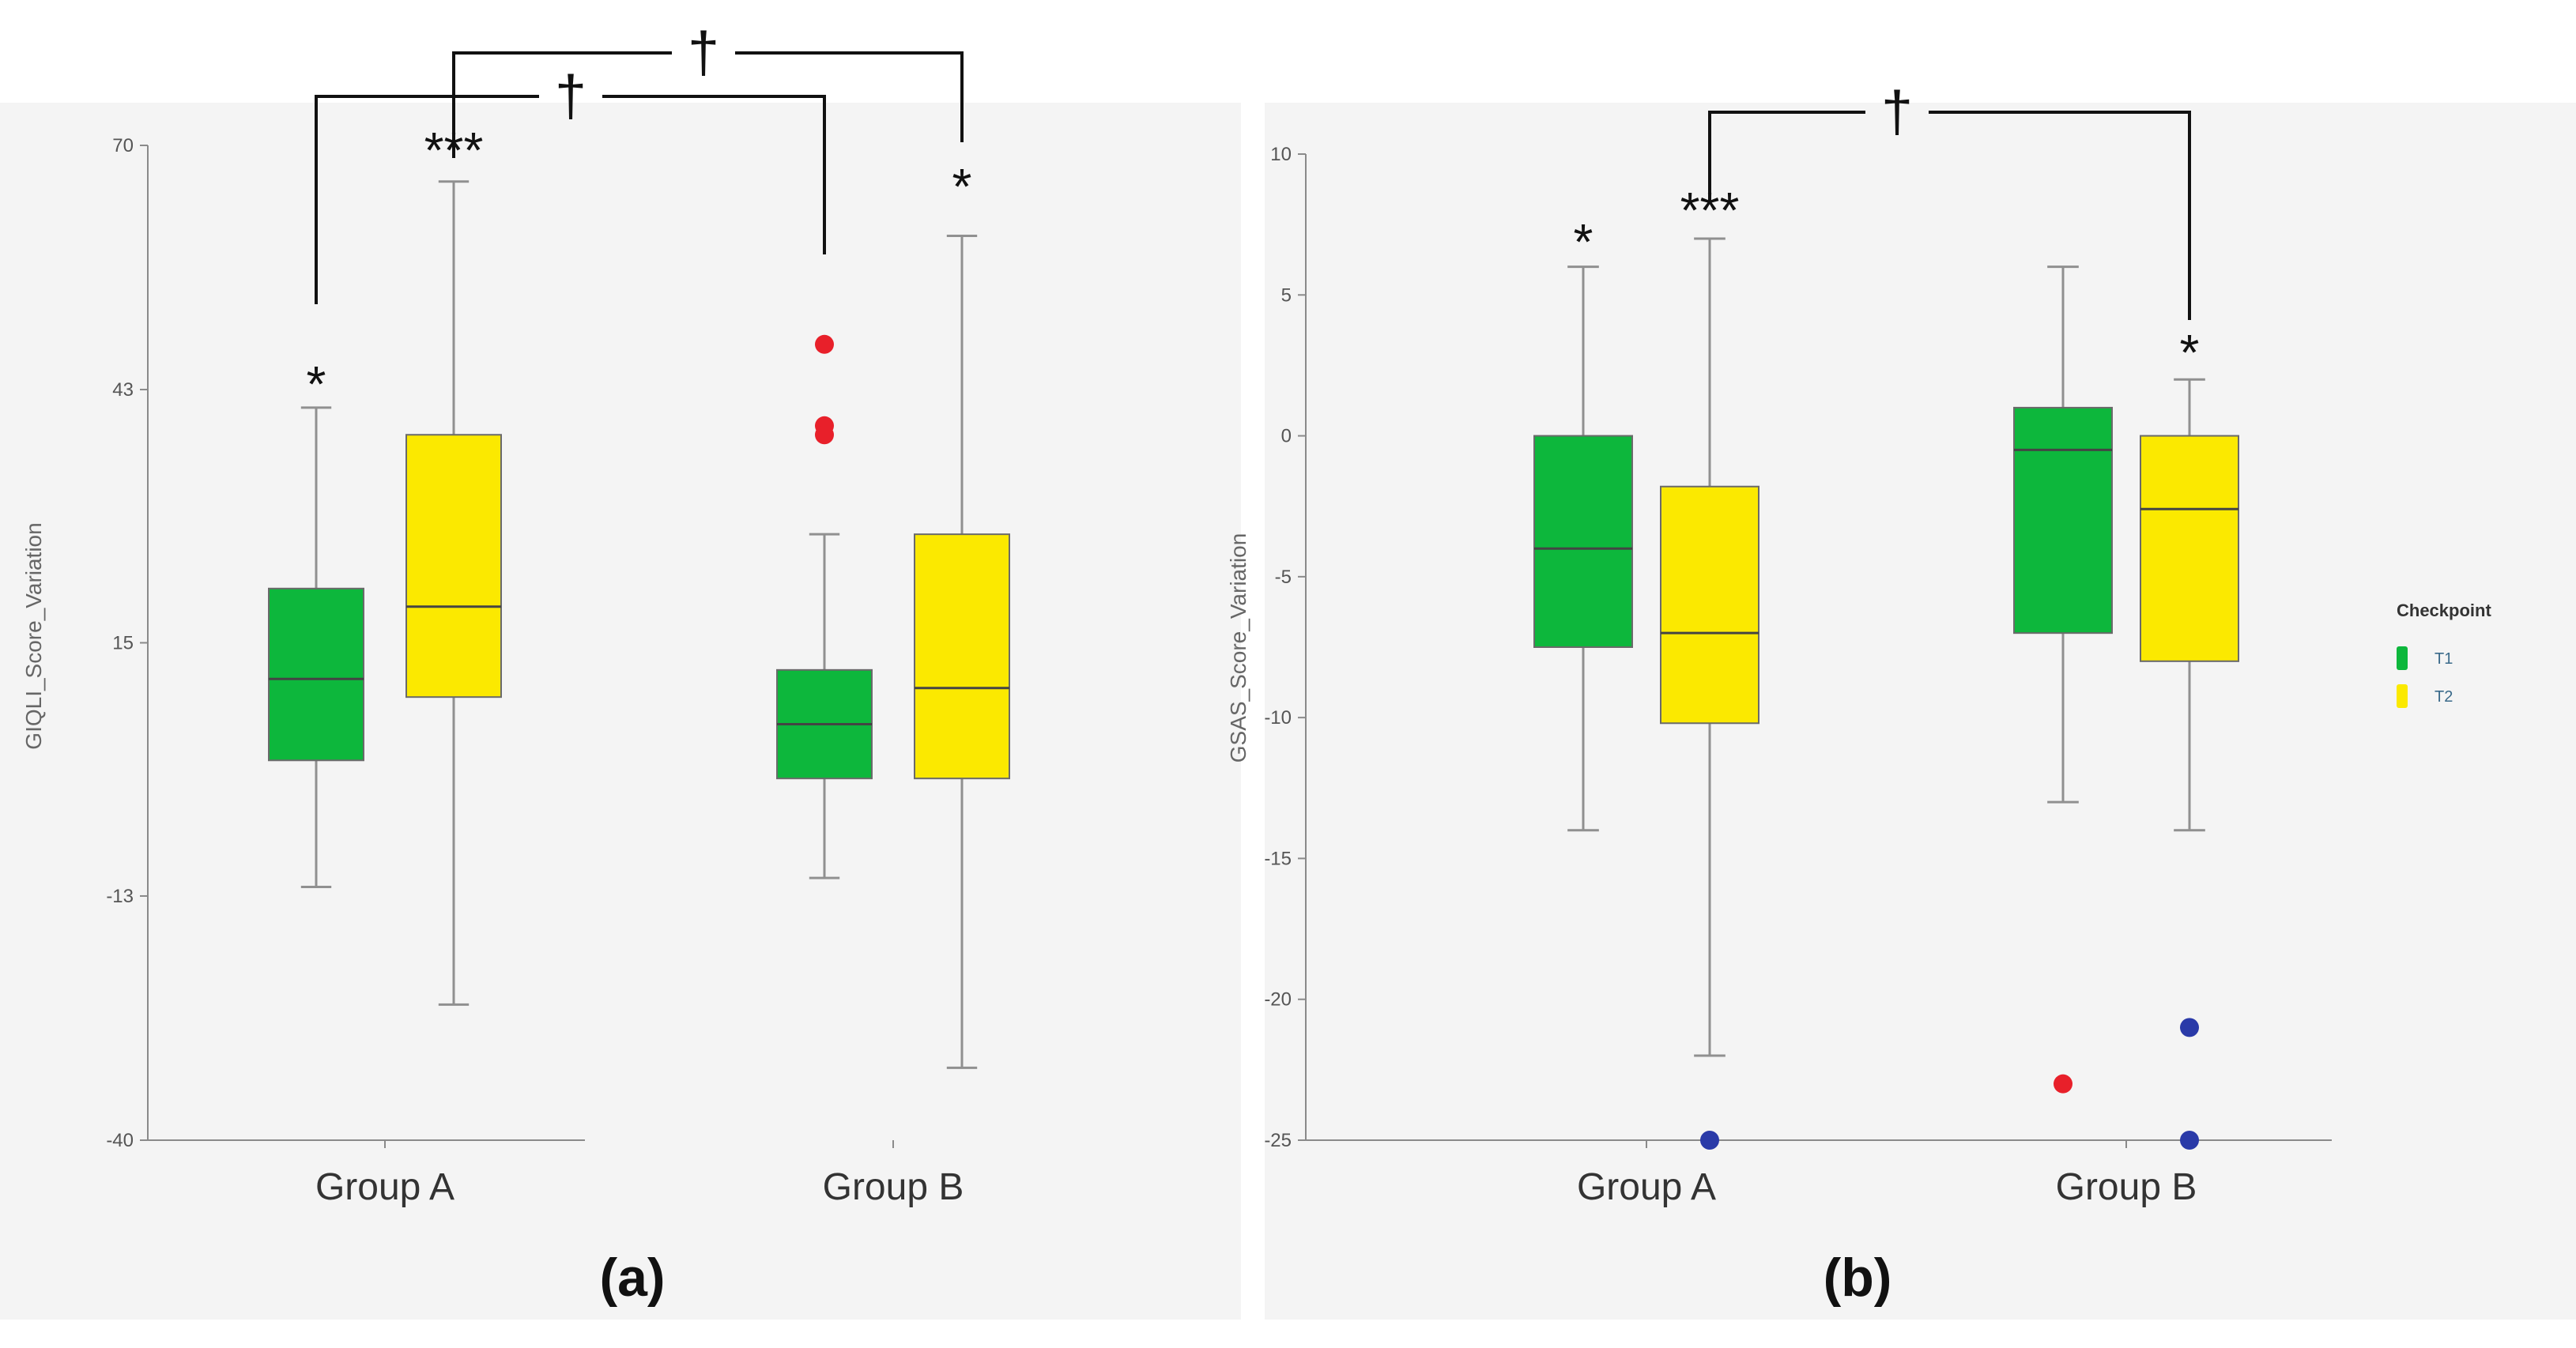 Image resolution: width=2576 pixels, height=1348 pixels. What do you see at coordinates (1858, 1278) in the screenshot?
I see `panel-b-label: (b)` at bounding box center [1858, 1278].